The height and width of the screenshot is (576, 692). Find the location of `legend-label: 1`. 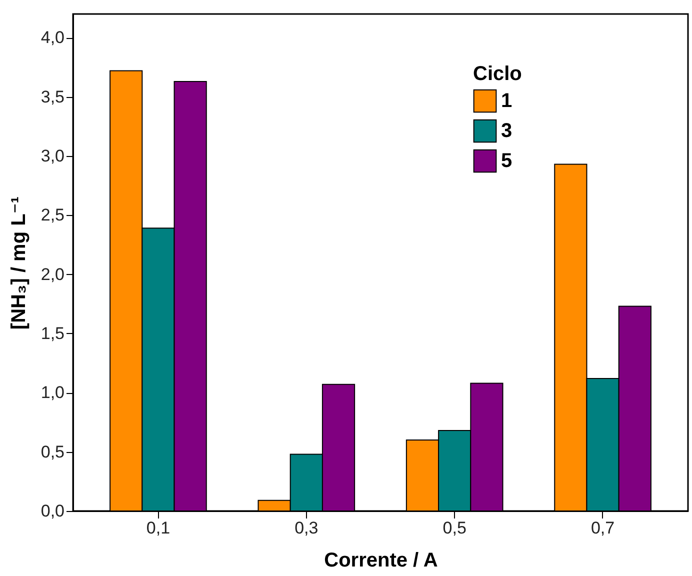

legend-label: 1 is located at coordinates (506, 101).